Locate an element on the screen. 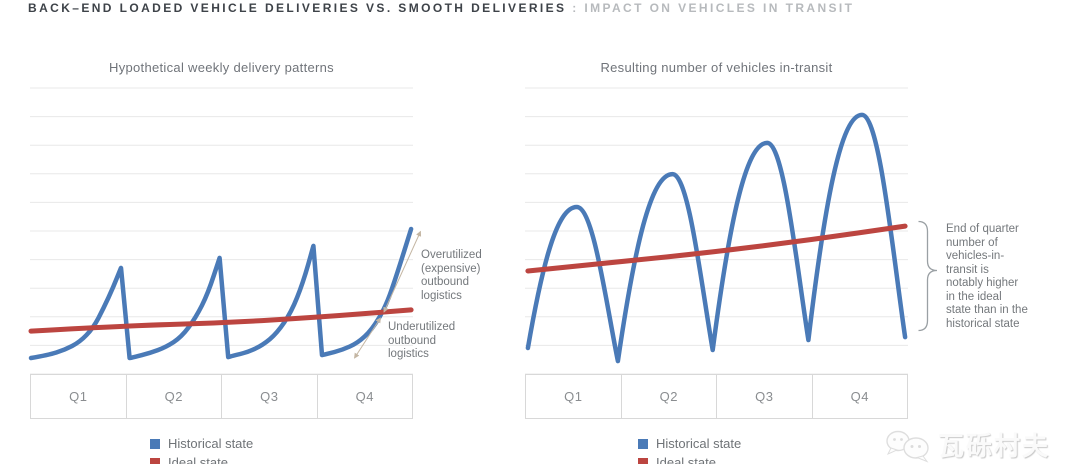  watermark-text: 瓦砾村夫 is located at coordinates (994, 446).